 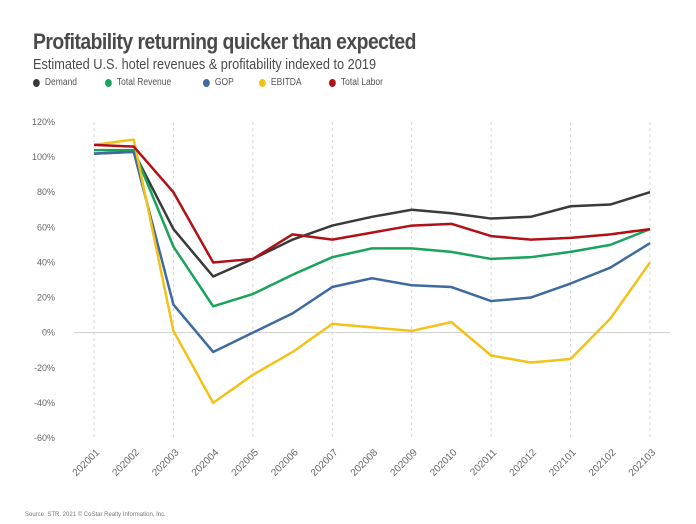 What do you see at coordinates (126, 463) in the screenshot?
I see `x-tick-label: 202002` at bounding box center [126, 463].